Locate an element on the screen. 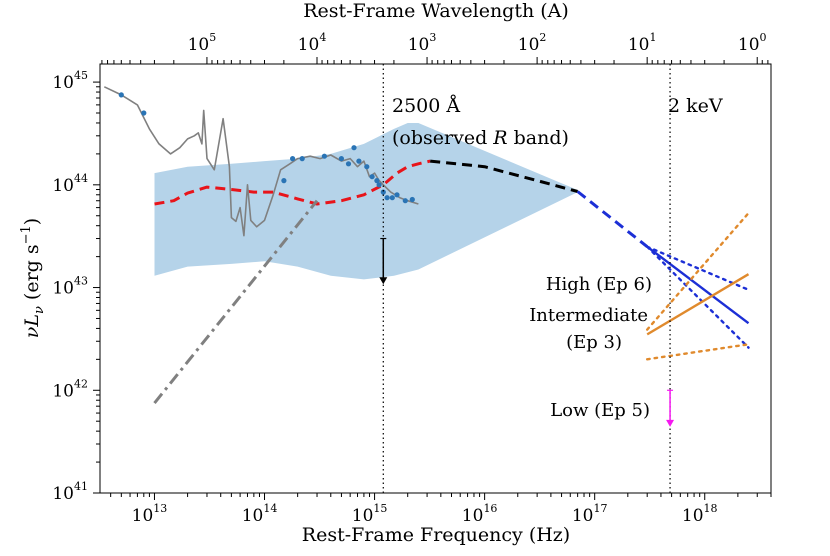  xray-model-0-best is located at coordinates (698, 285).